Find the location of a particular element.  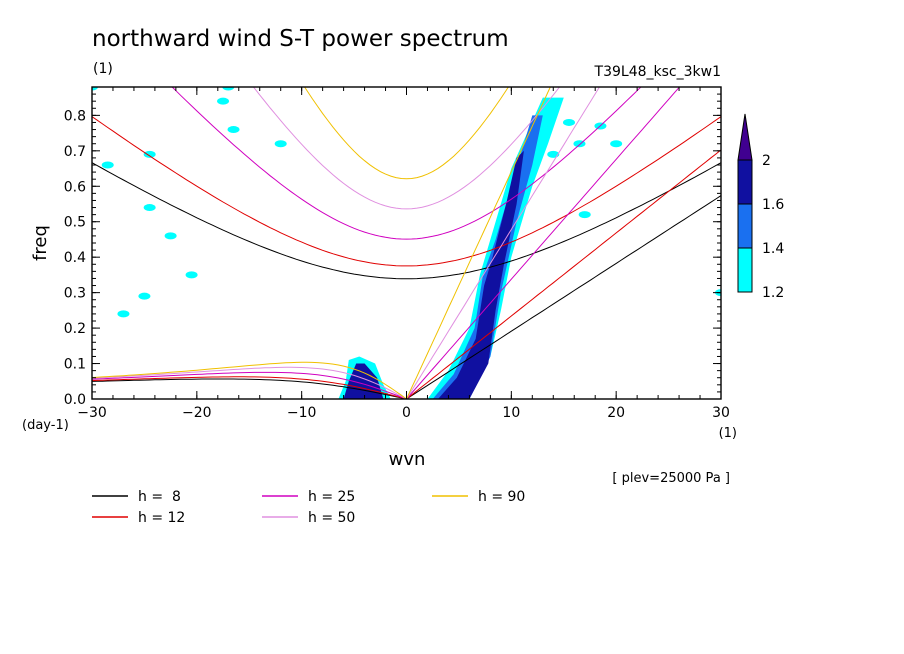

legend-label-1: h = 12 is located at coordinates (161, 518).